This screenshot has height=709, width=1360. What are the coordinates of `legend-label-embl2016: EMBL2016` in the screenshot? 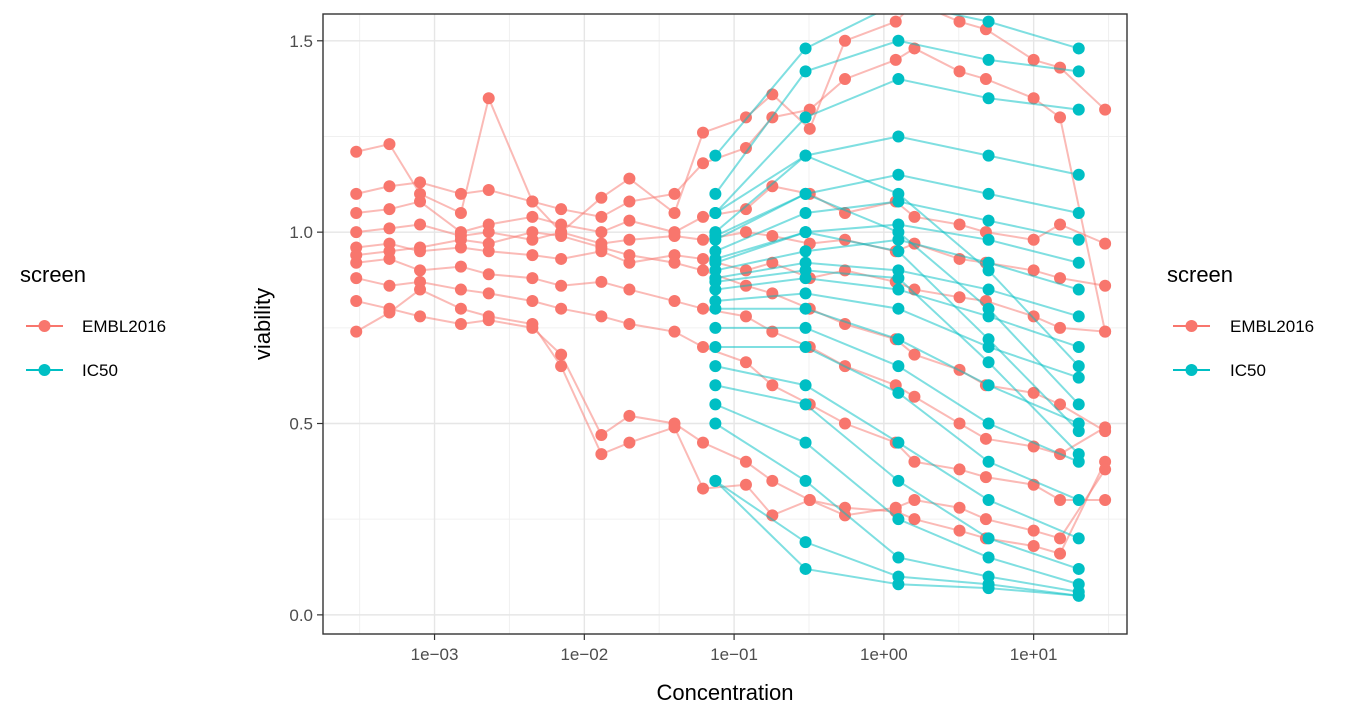 It's located at (1272, 326).